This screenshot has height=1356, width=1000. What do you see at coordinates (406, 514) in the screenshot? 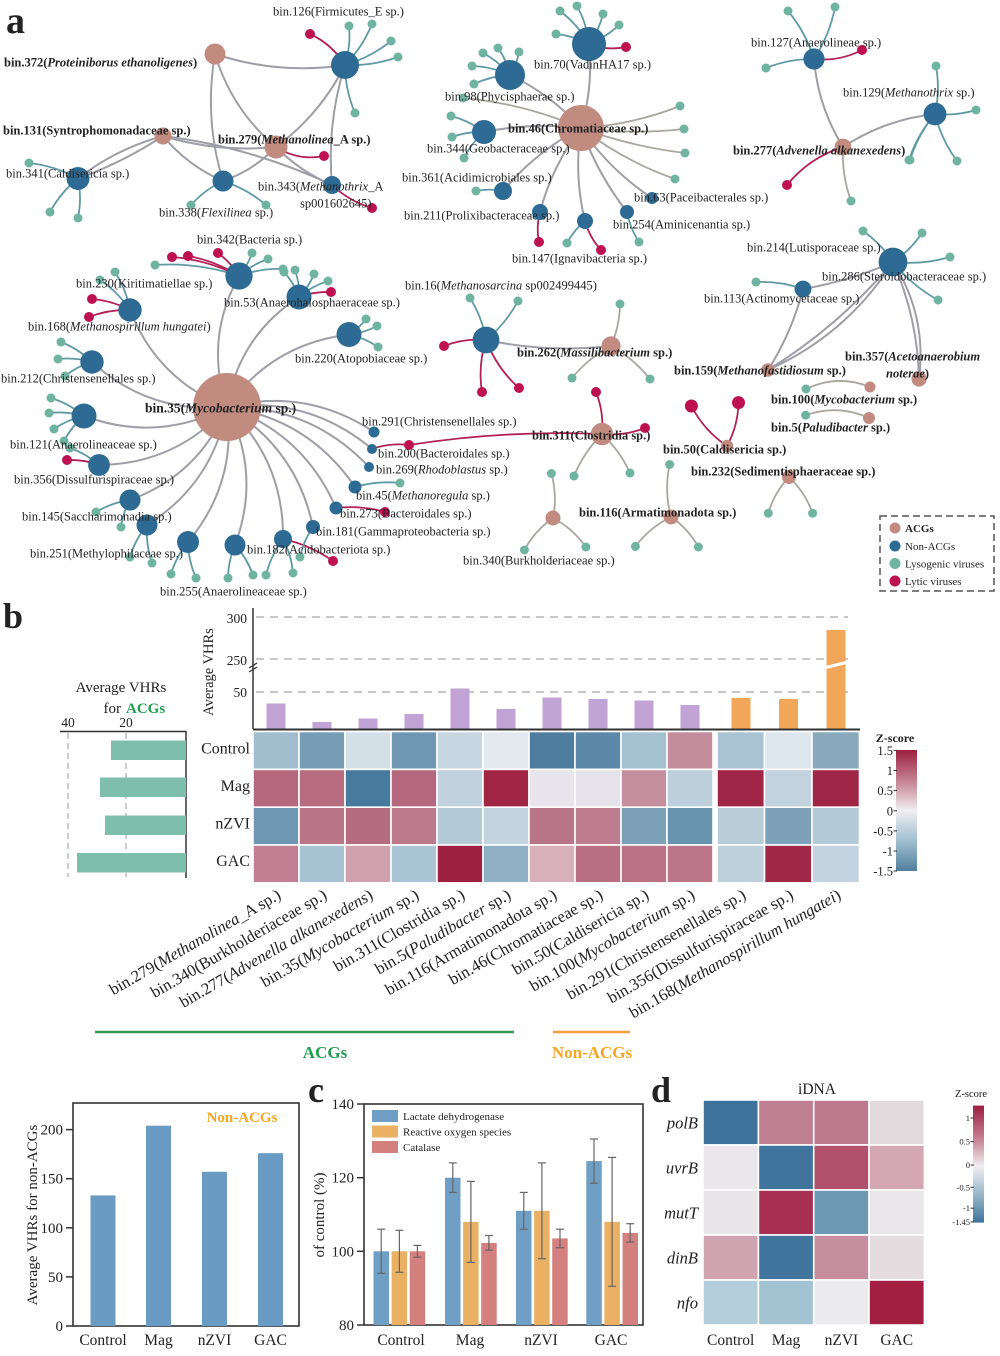
I see `svg-text: bin.273(Bacteroidales sp.)` at bounding box center [406, 514].